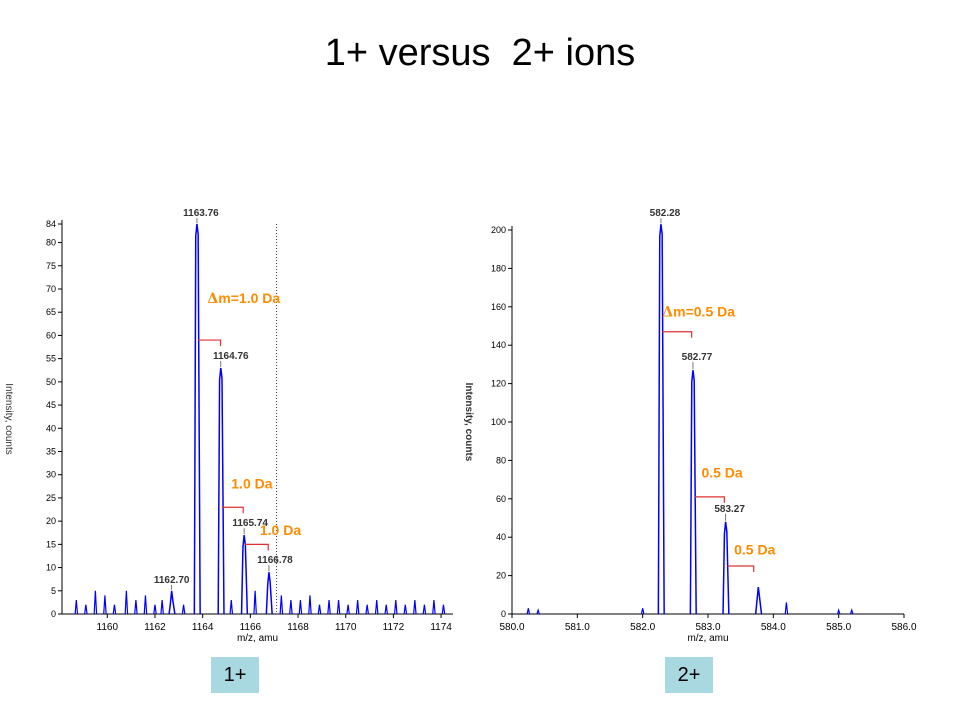  I want to click on peak-583.27, so click(726, 568).